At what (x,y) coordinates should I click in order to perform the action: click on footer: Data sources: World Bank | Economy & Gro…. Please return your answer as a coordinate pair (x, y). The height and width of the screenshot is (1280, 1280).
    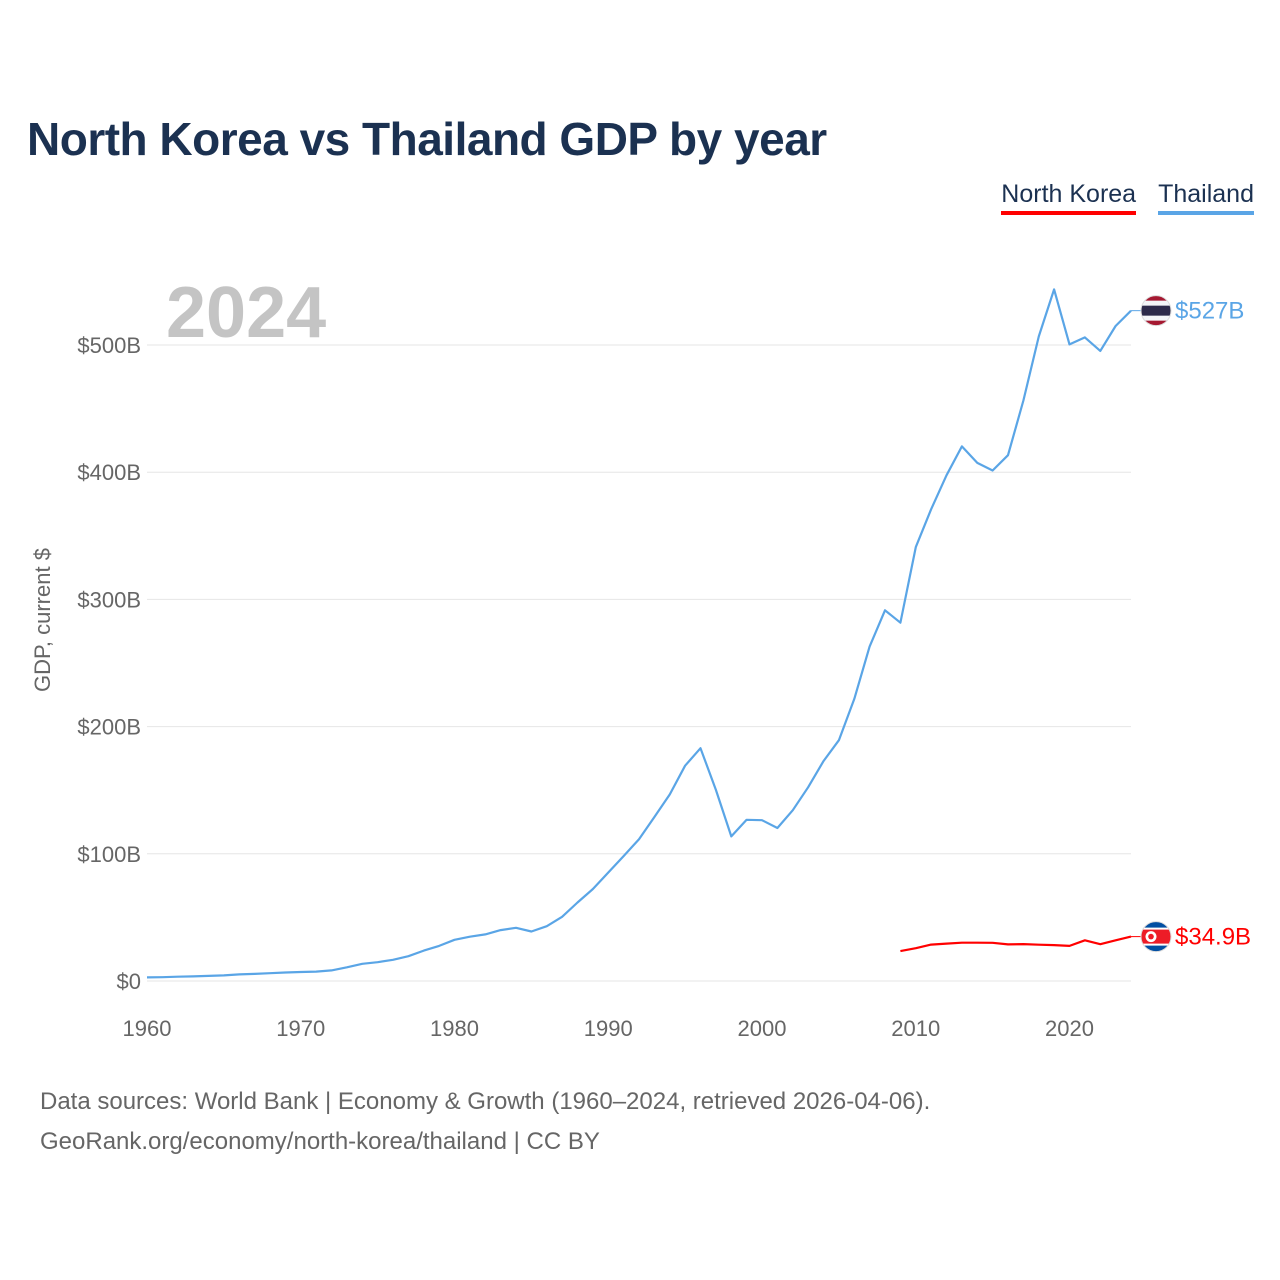
    Looking at the image, I should click on (485, 1122).